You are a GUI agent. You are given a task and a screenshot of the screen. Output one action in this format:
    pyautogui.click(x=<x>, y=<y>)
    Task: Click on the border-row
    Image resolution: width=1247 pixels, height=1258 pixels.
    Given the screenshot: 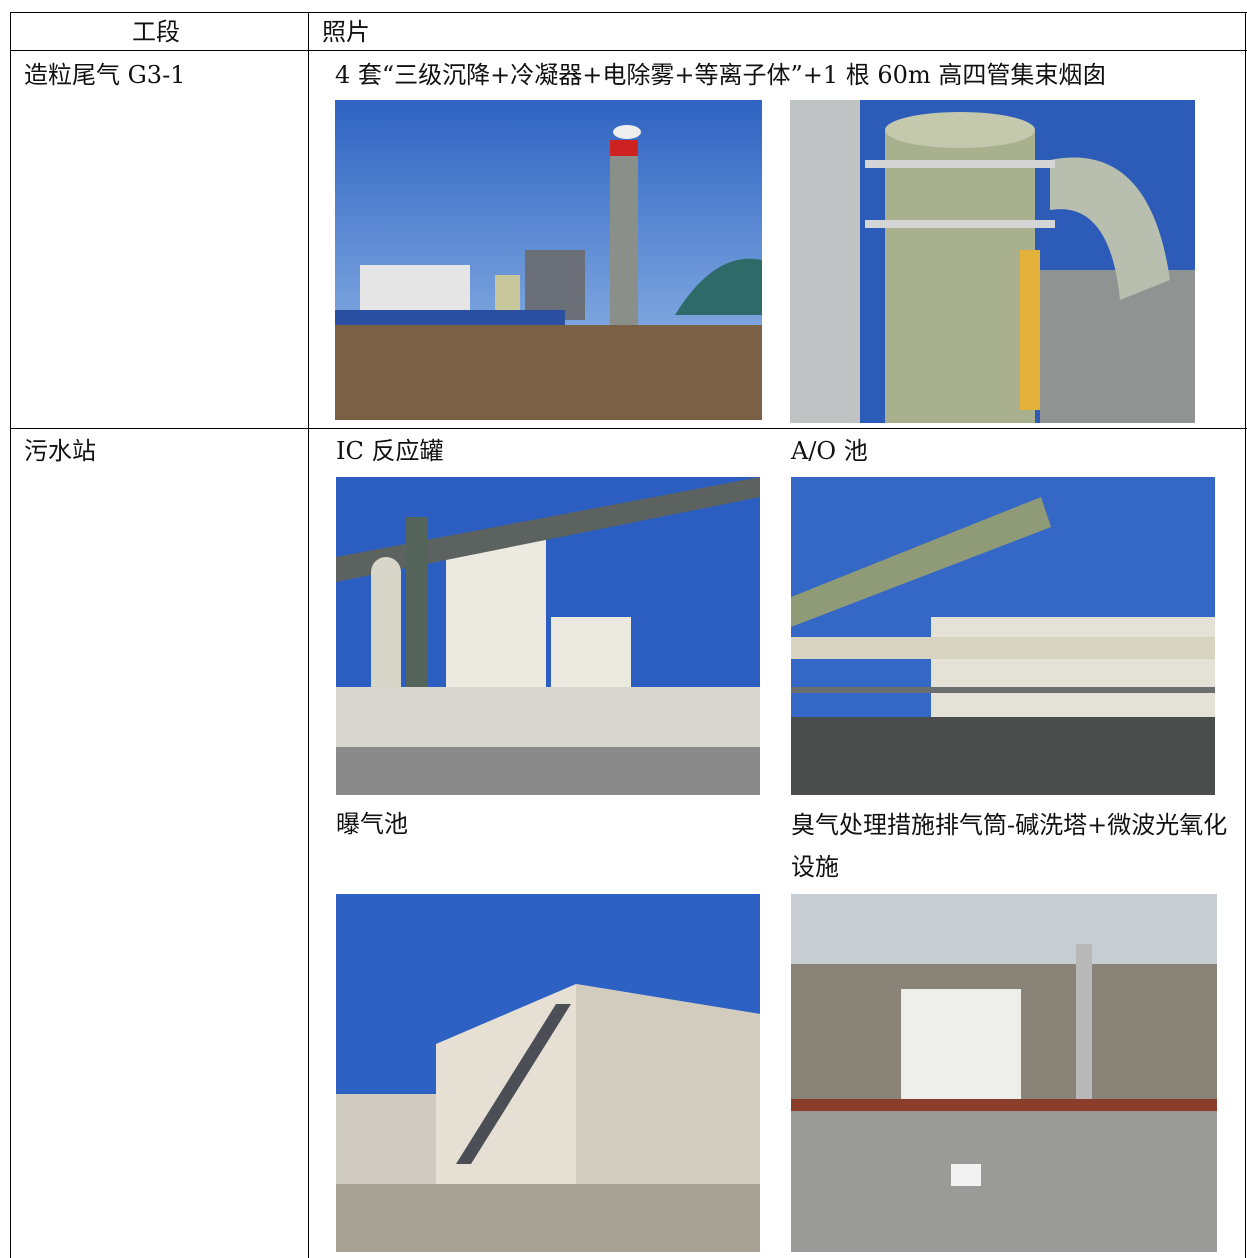 What is the action you would take?
    pyautogui.click(x=628, y=428)
    